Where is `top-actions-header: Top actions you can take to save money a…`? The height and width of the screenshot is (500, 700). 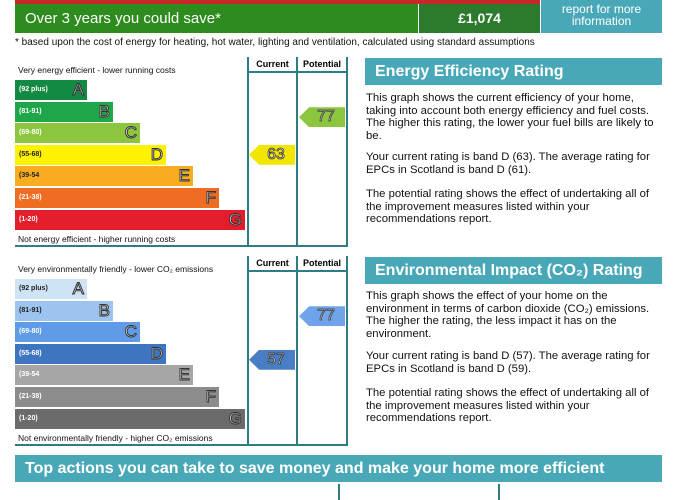 top-actions-header: Top actions you can take to save money a… is located at coordinates (338, 468).